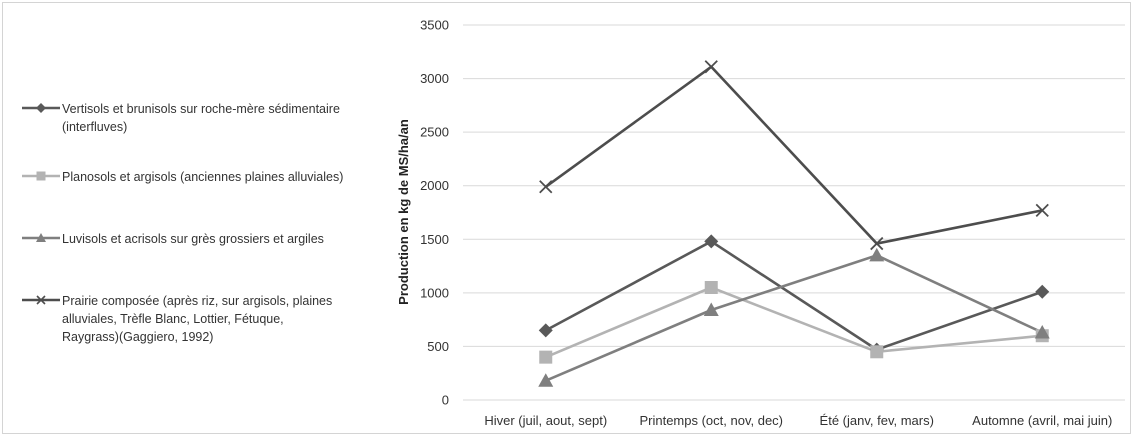 The height and width of the screenshot is (438, 1135). I want to click on y-tick-label: 2000, so click(434, 185).